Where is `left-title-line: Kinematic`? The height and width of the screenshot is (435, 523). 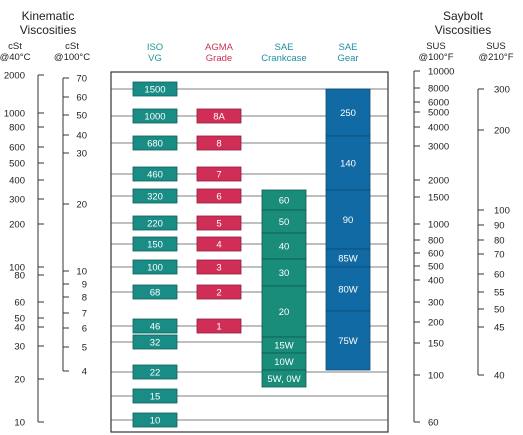
left-title-line: Kinematic is located at coordinates (48, 16).